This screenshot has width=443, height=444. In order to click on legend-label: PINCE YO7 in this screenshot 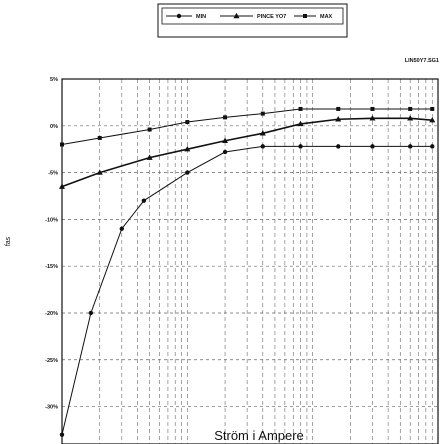, I will do `click(271, 17)`.